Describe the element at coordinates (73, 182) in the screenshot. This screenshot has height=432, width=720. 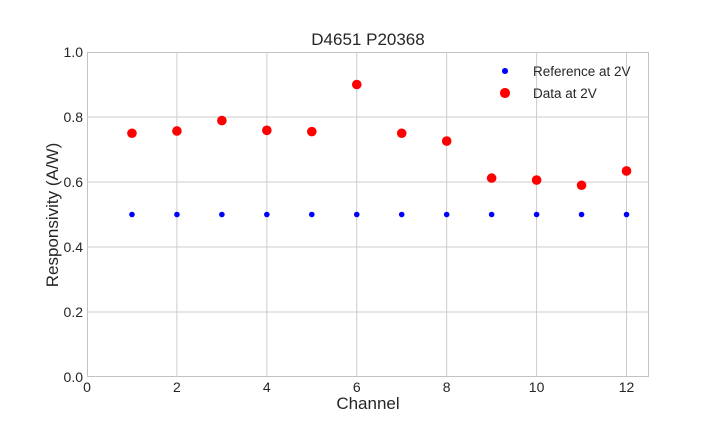
I see `y-tick-label: 0.6` at that location.